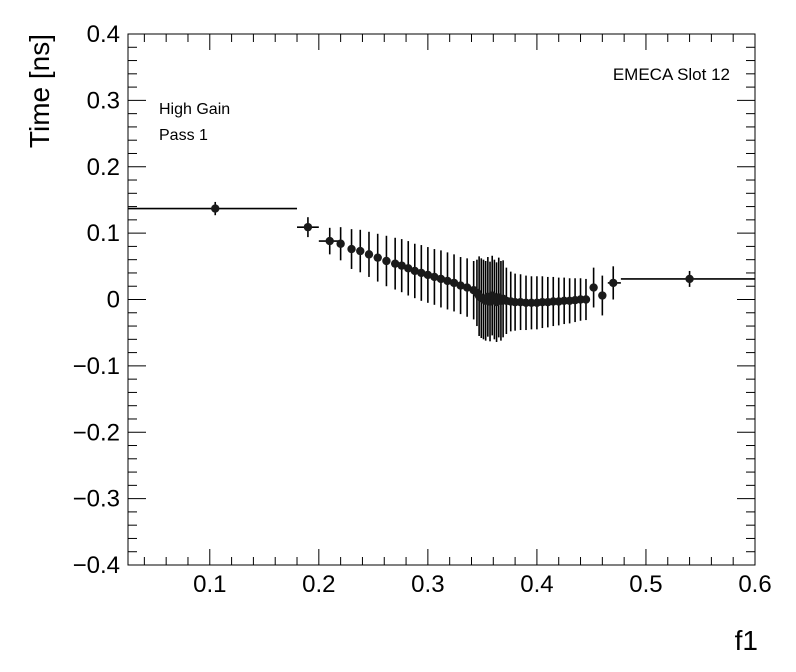  Describe the element at coordinates (39, 91) in the screenshot. I see `y-axis-title: Time [ns]` at that location.